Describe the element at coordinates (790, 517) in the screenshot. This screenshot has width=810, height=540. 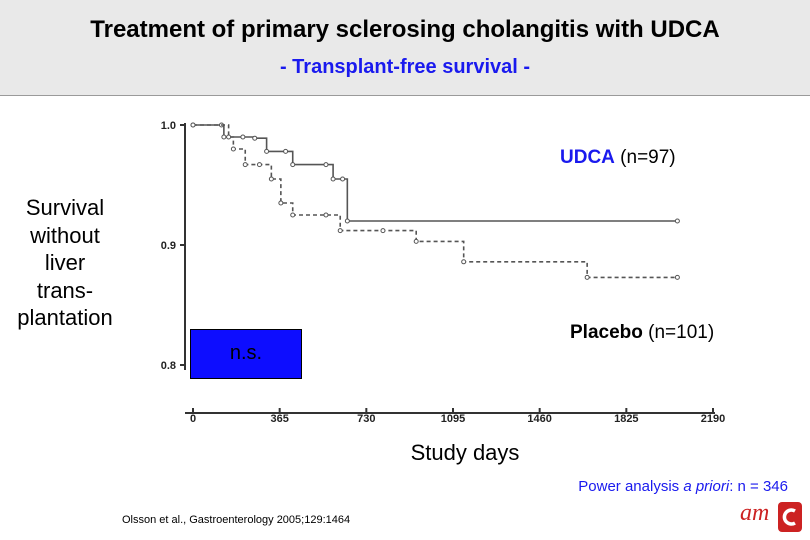
I see `logo-c-icon` at that location.